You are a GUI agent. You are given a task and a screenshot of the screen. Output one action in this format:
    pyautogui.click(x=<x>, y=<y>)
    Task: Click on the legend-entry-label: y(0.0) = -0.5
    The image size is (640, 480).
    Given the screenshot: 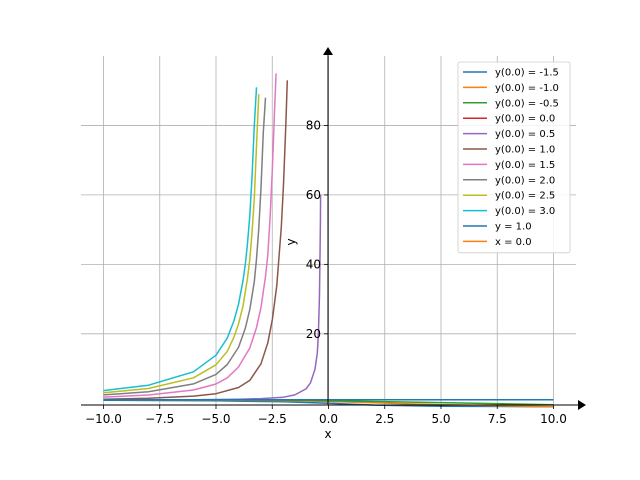 What is the action you would take?
    pyautogui.click(x=527, y=103)
    